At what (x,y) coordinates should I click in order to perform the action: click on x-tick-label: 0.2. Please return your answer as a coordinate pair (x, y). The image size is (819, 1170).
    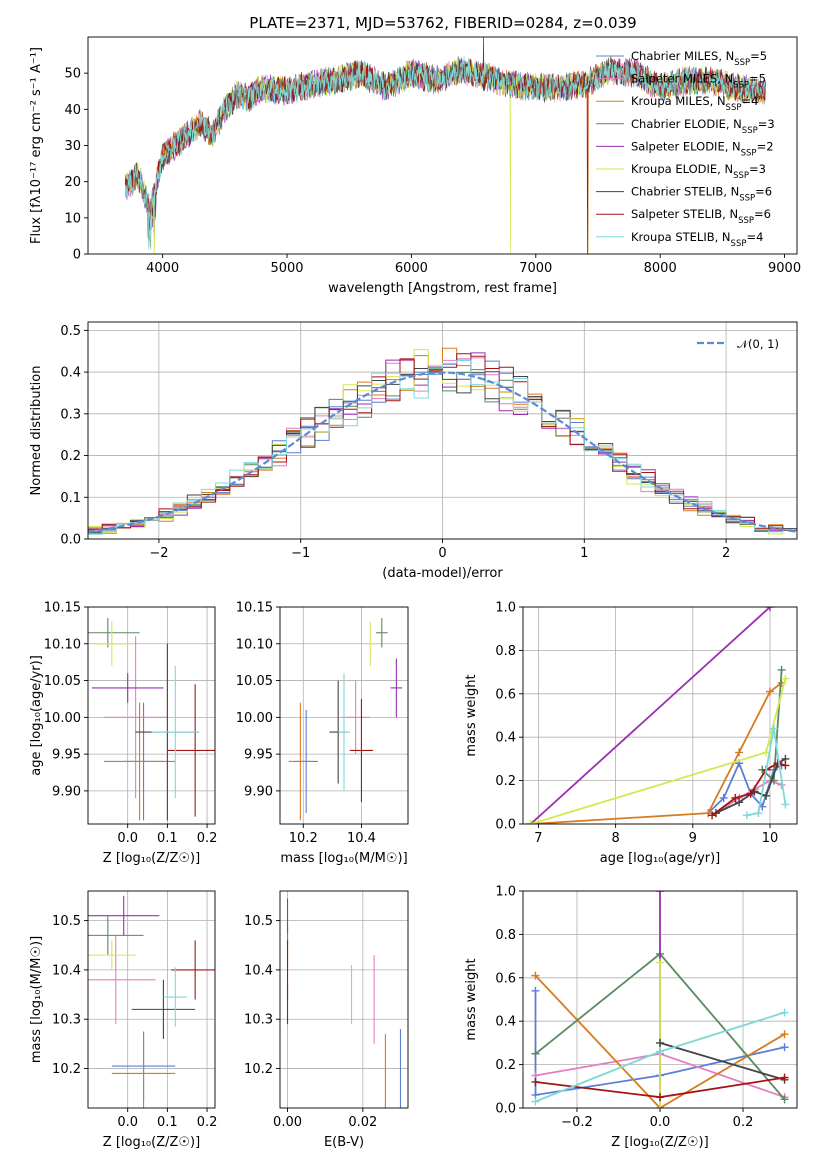
    Looking at the image, I should click on (207, 838).